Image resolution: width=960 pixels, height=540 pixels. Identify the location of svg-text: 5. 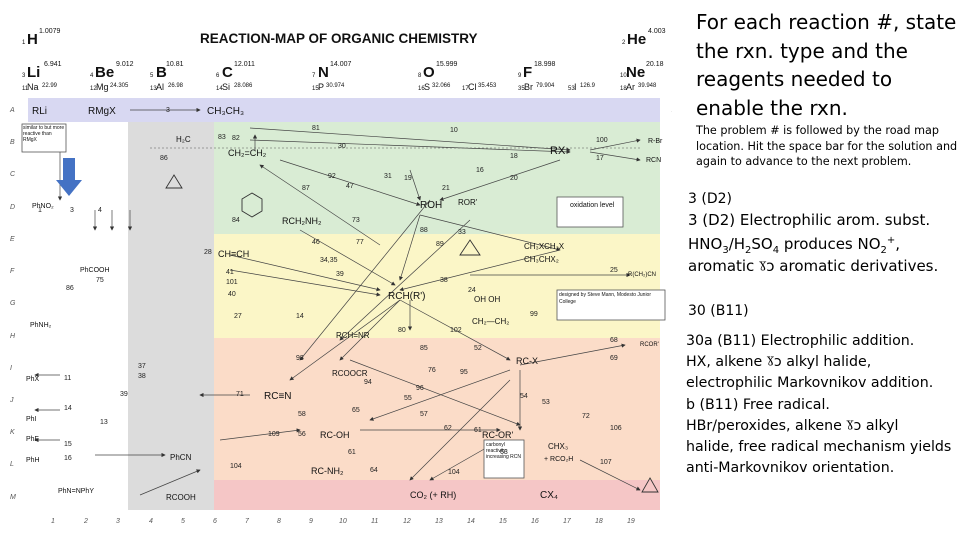
(152, 76).